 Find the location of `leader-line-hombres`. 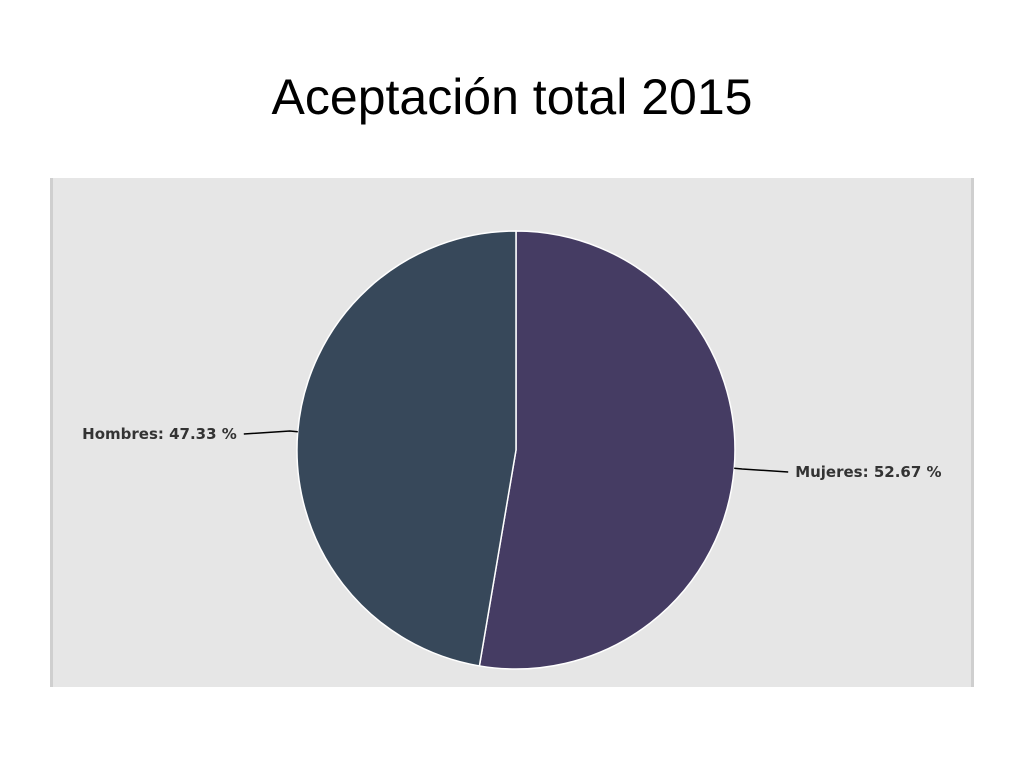

leader-line-hombres is located at coordinates (270, 432).